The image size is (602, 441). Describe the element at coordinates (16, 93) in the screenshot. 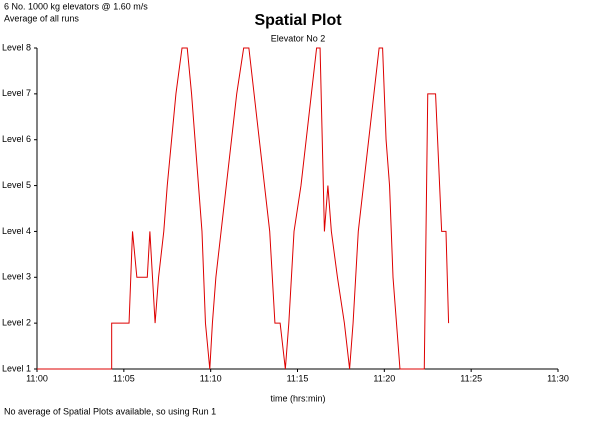

I see `y-tick-label: Level 7` at that location.